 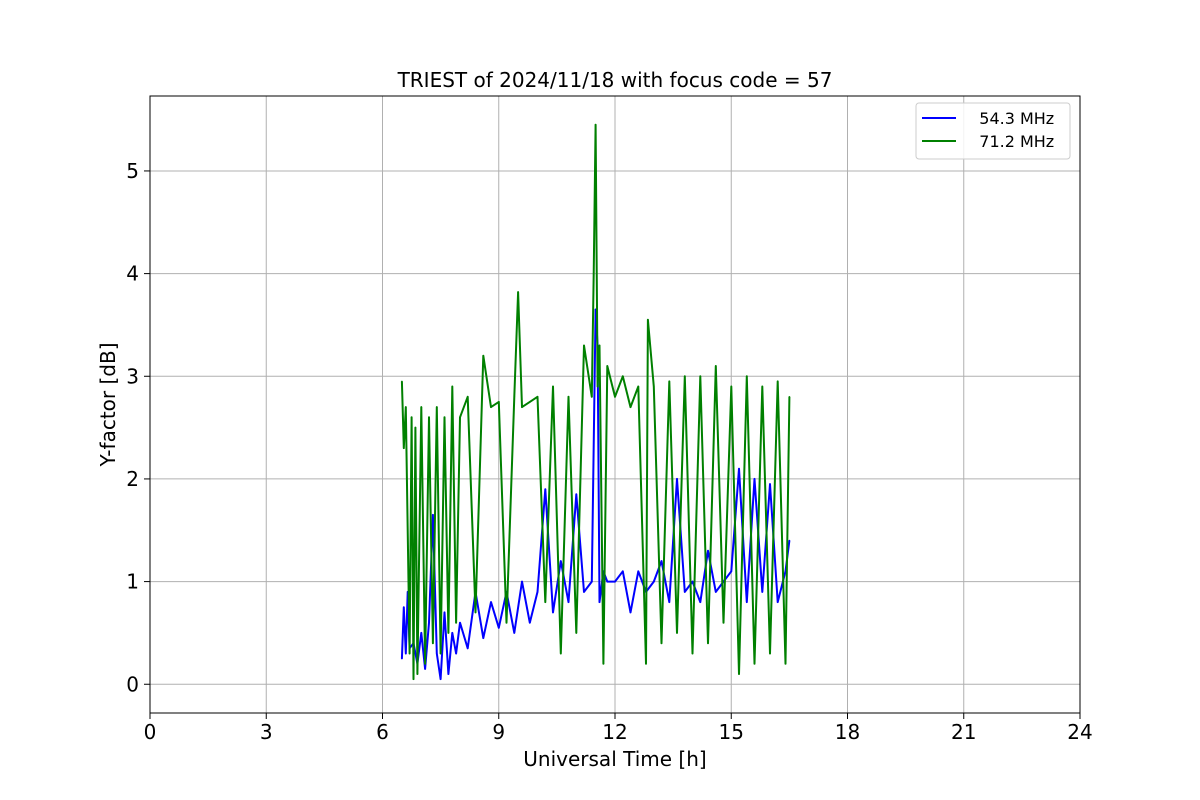 I want to click on y-axis-label: Y-factor [dB], so click(x=108, y=404).